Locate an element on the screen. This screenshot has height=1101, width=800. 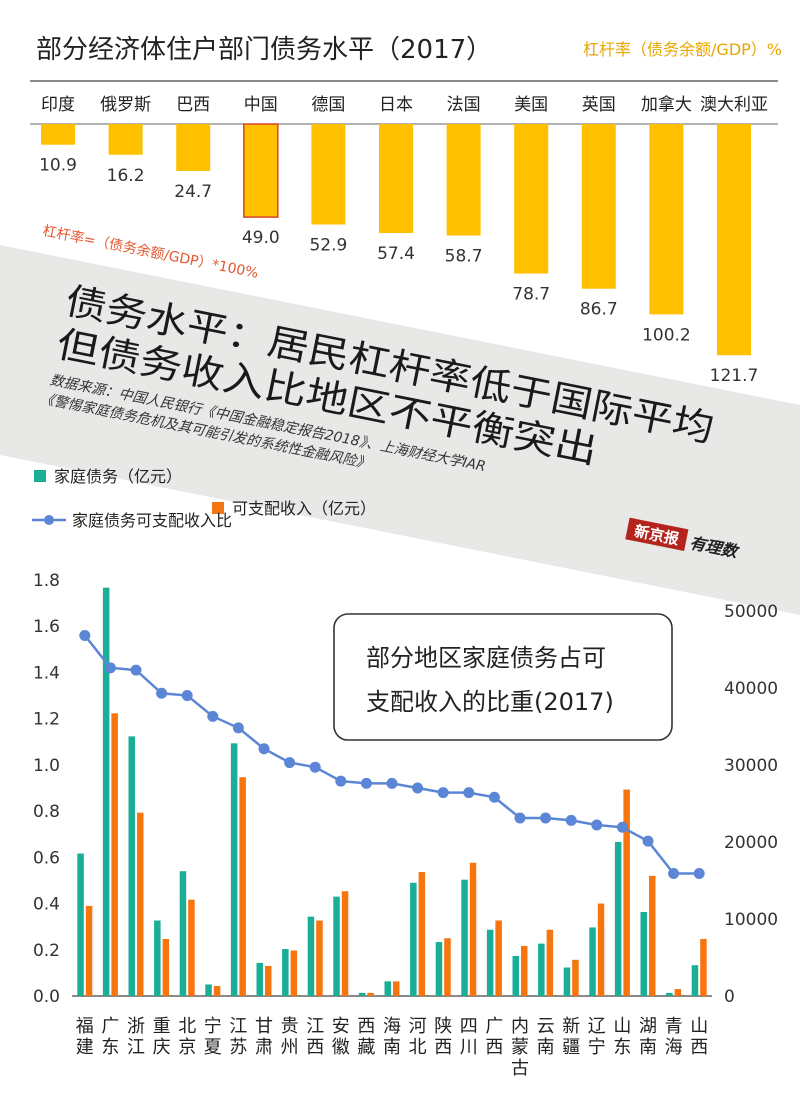
bottom-category-label: 广西 is located at coordinates (494, 1037).